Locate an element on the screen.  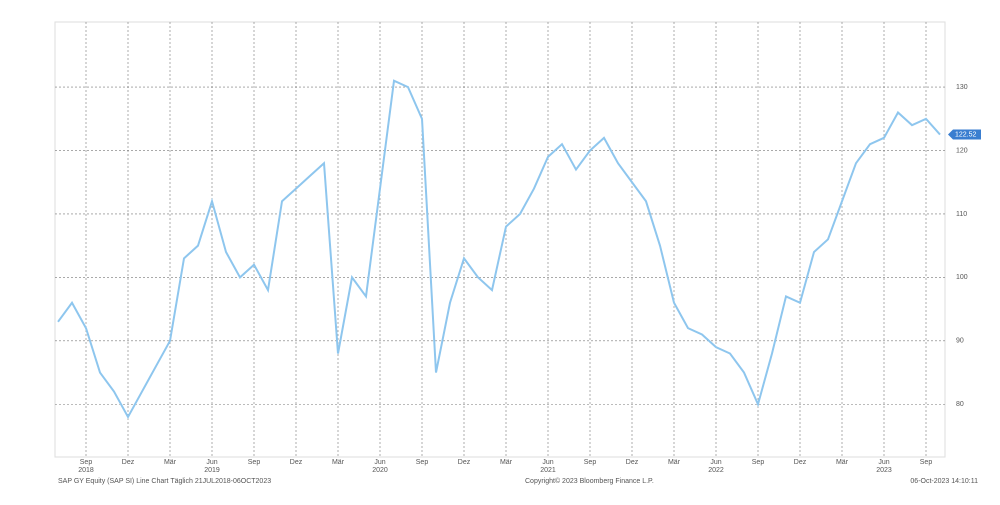
x-year-label: 2020 is located at coordinates (380, 470).